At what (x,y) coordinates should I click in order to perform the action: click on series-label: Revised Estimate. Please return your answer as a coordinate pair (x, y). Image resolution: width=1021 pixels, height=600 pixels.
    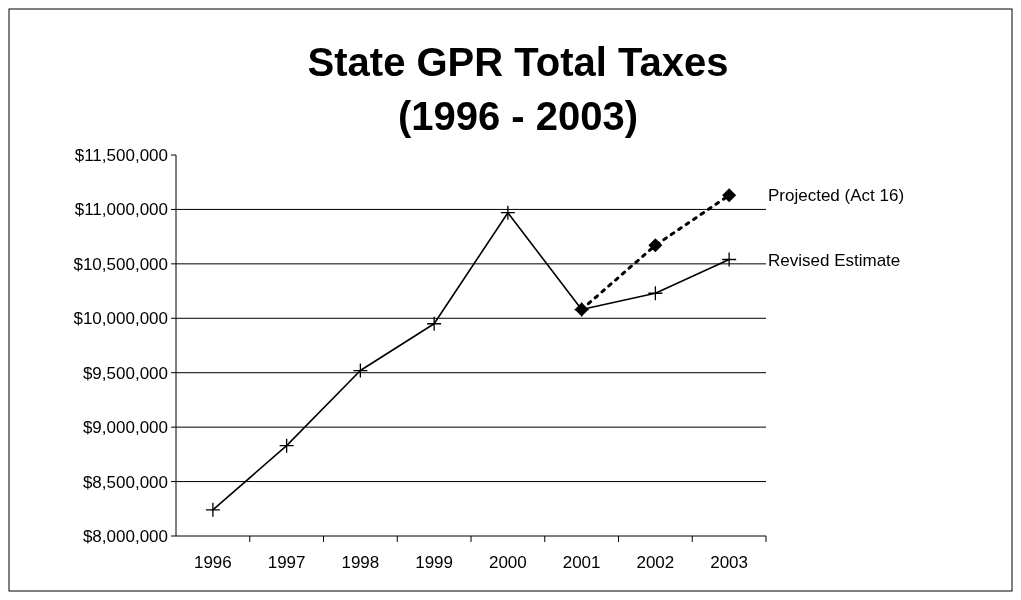
    Looking at the image, I should click on (834, 260).